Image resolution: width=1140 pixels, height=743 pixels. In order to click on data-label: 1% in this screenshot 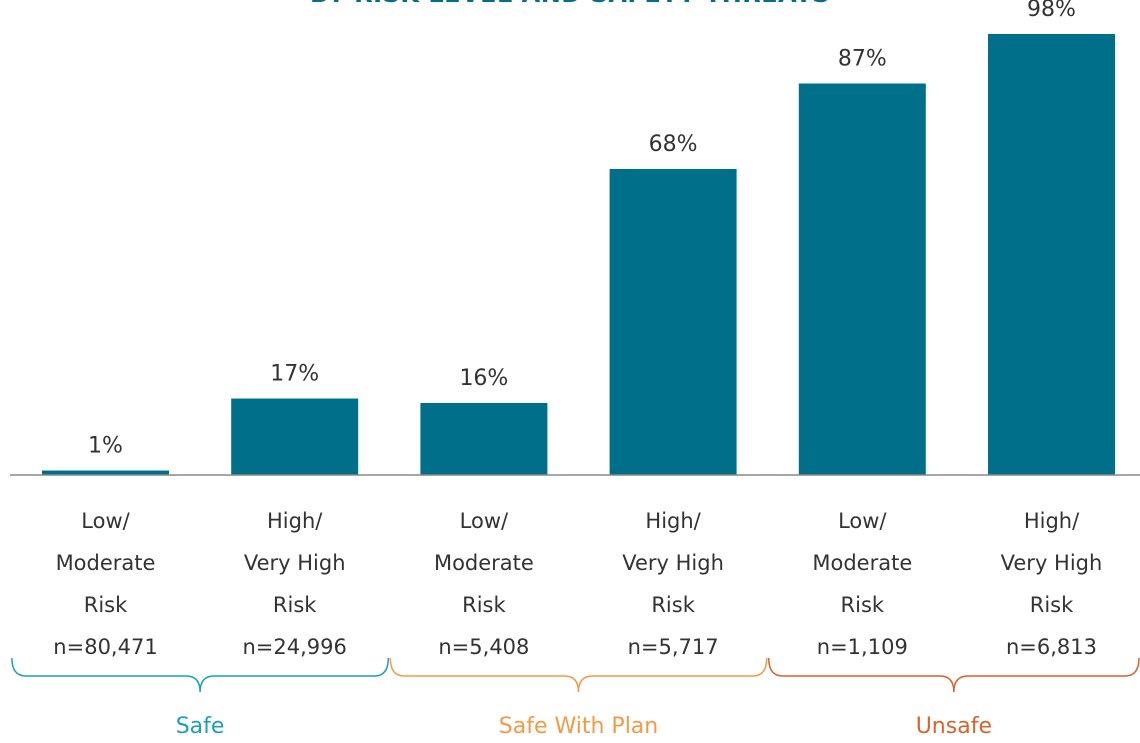, I will do `click(105, 446)`.